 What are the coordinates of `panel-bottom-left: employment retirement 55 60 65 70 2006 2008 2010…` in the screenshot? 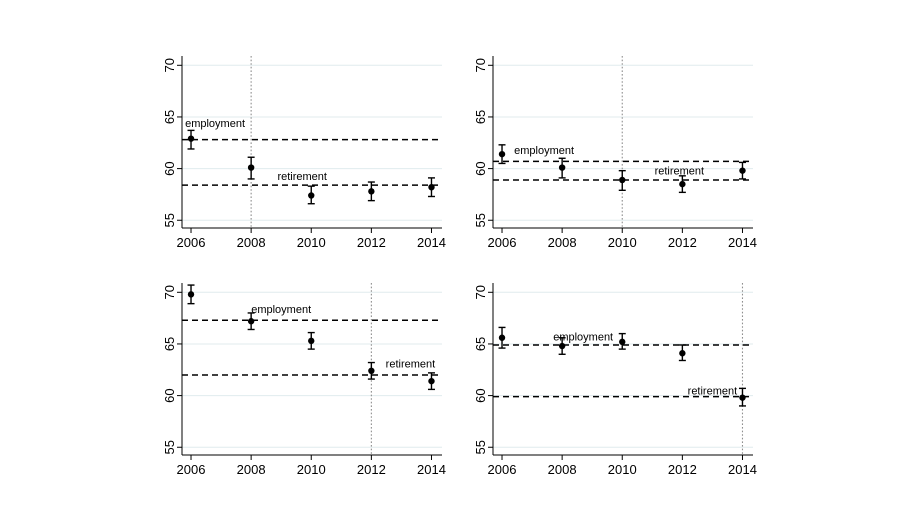 It's located at (296, 376).